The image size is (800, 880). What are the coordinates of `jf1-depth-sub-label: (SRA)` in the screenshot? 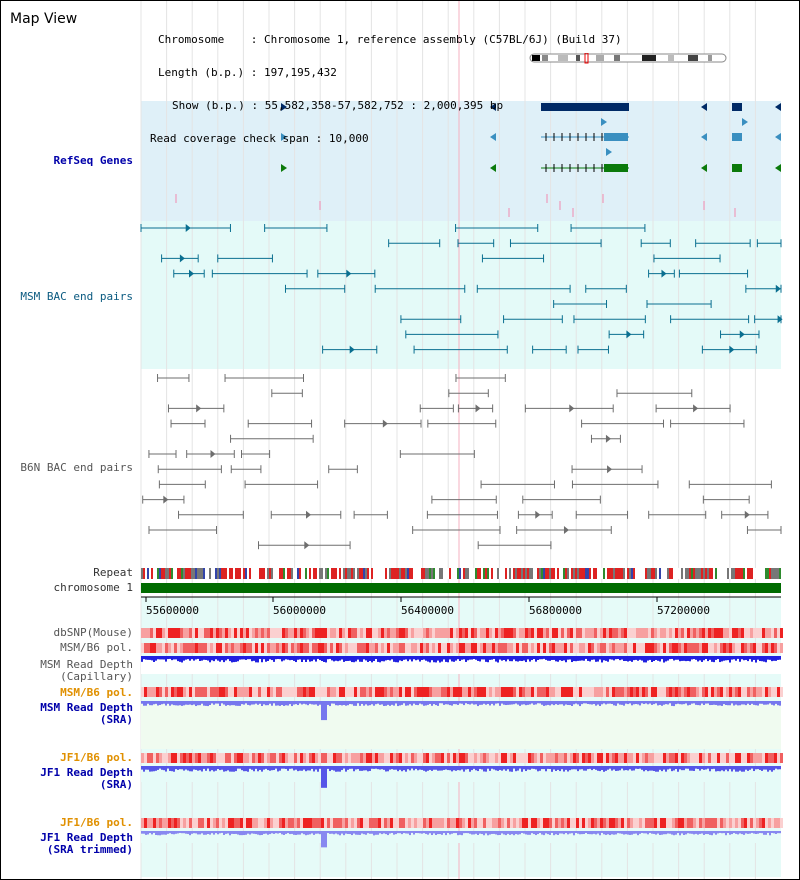 It's located at (116, 784).